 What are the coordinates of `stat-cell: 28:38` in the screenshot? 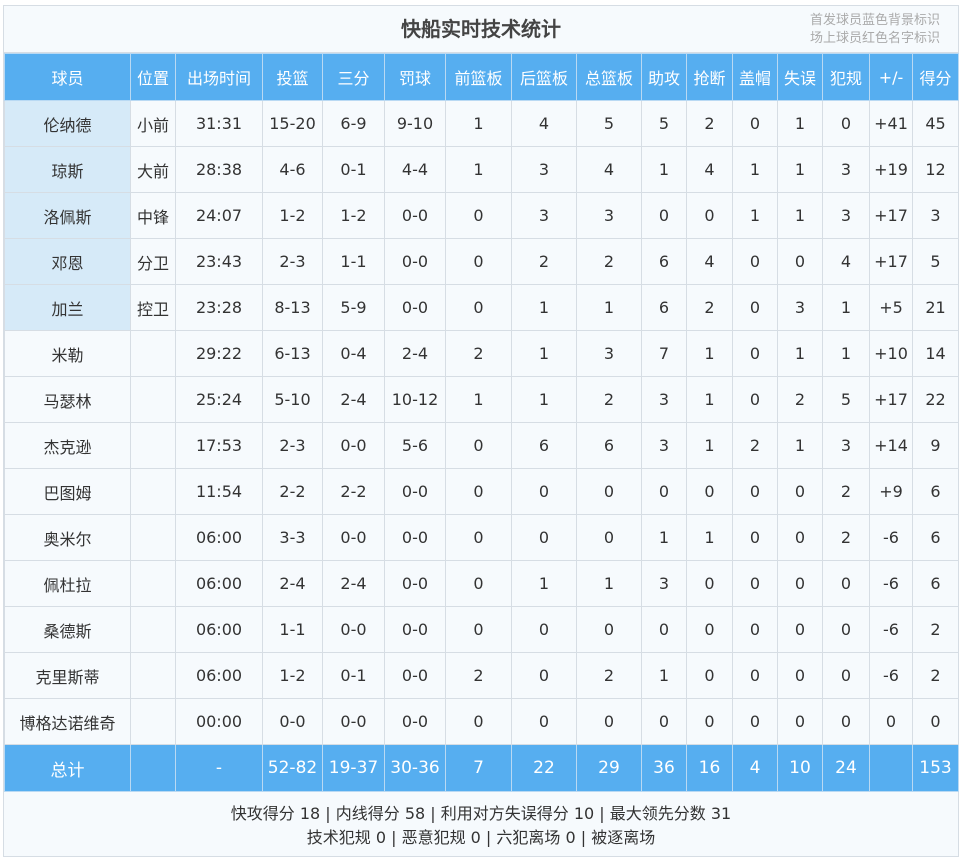 It's located at (219, 169).